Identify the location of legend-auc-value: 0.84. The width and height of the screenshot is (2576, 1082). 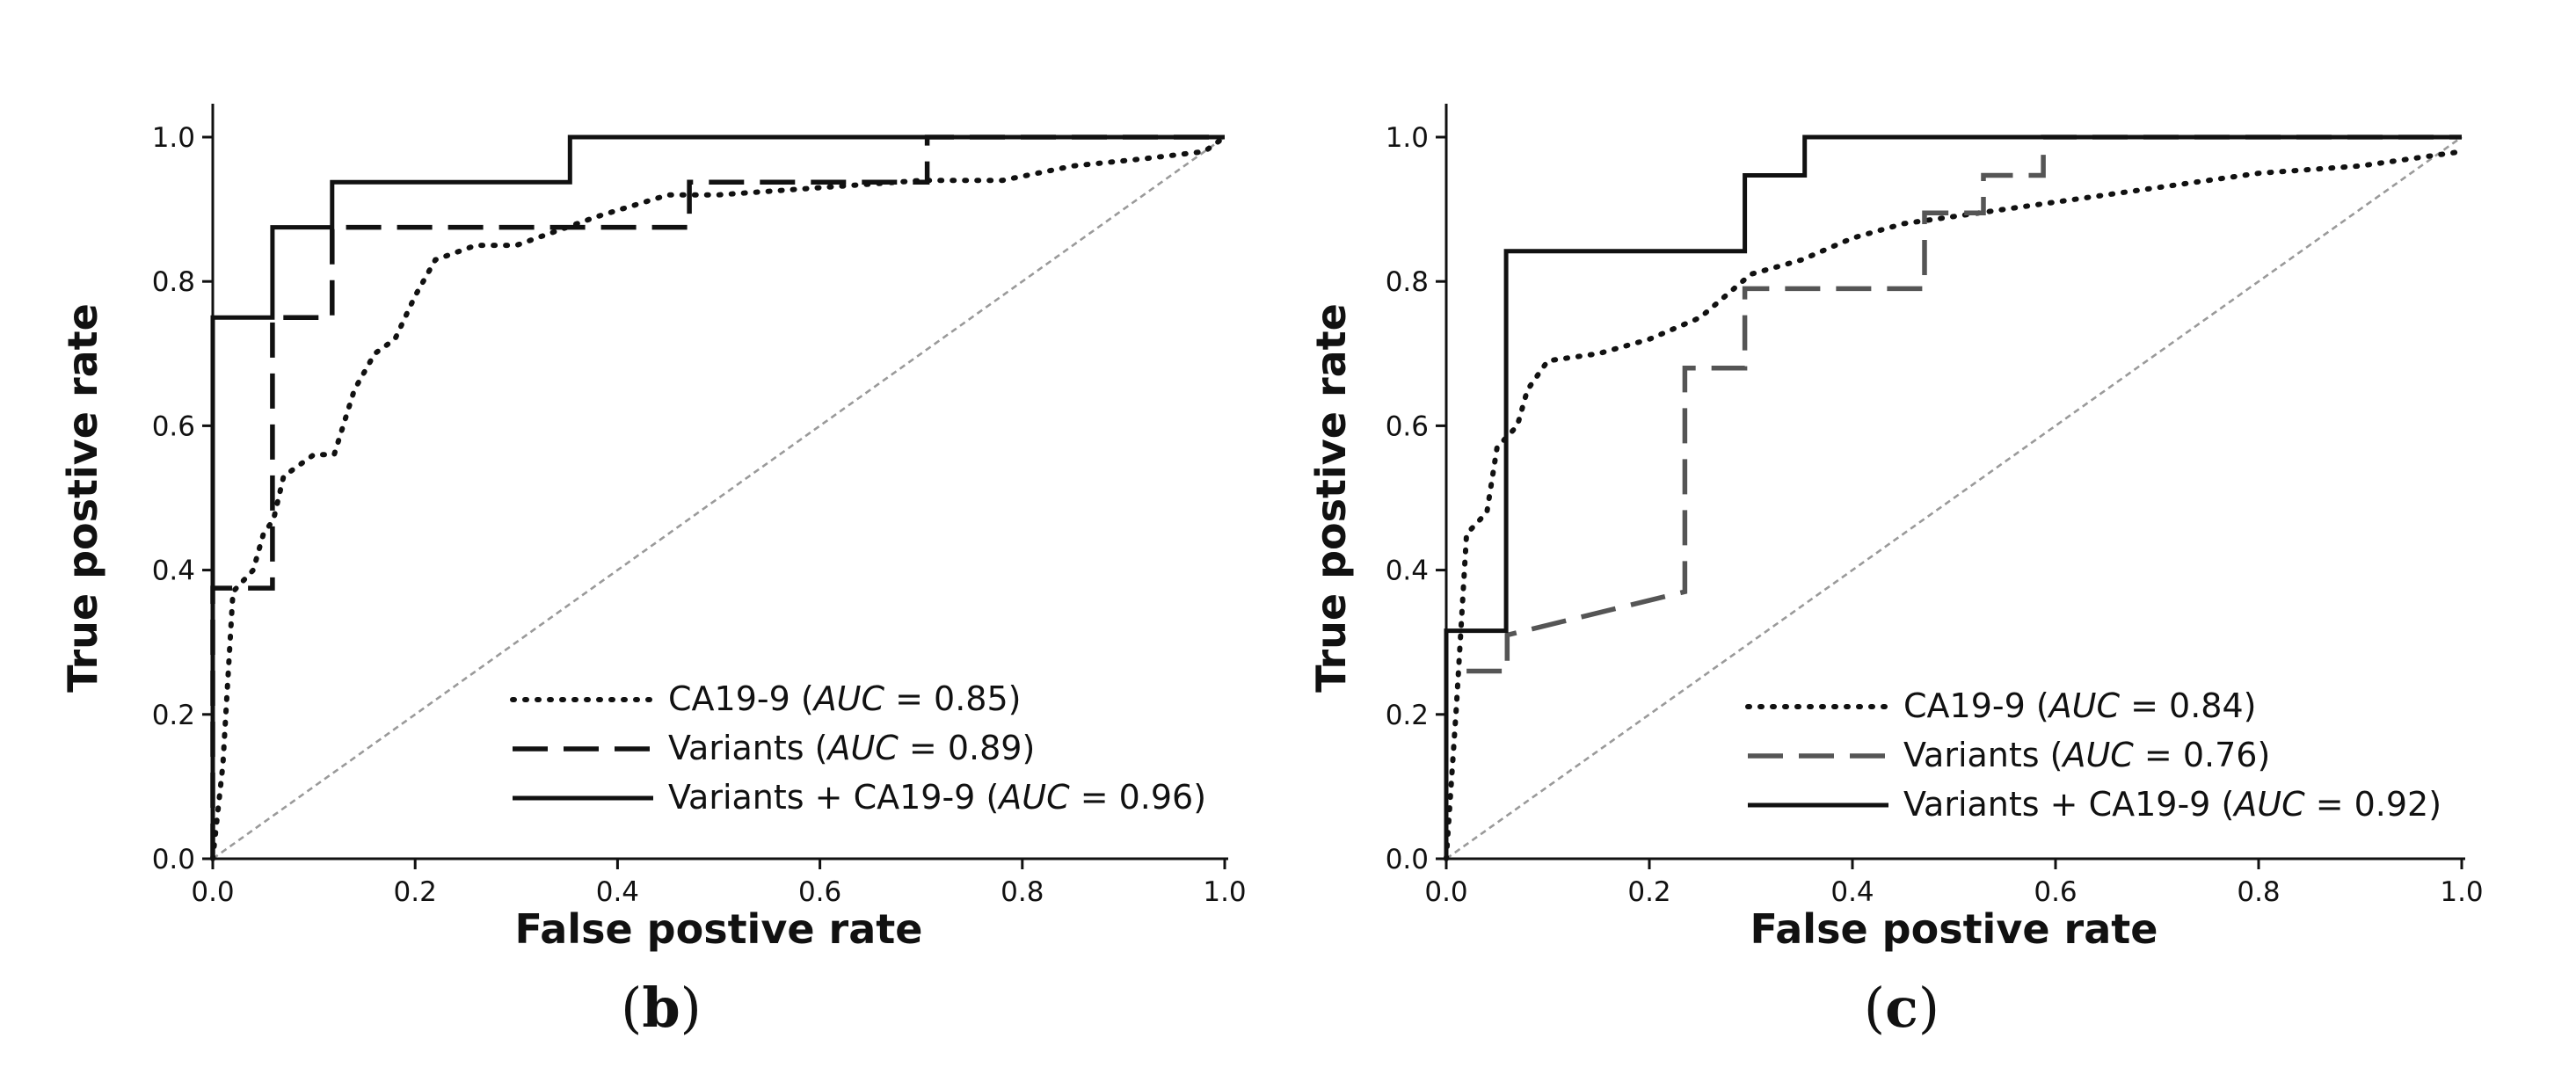
(2206, 706).